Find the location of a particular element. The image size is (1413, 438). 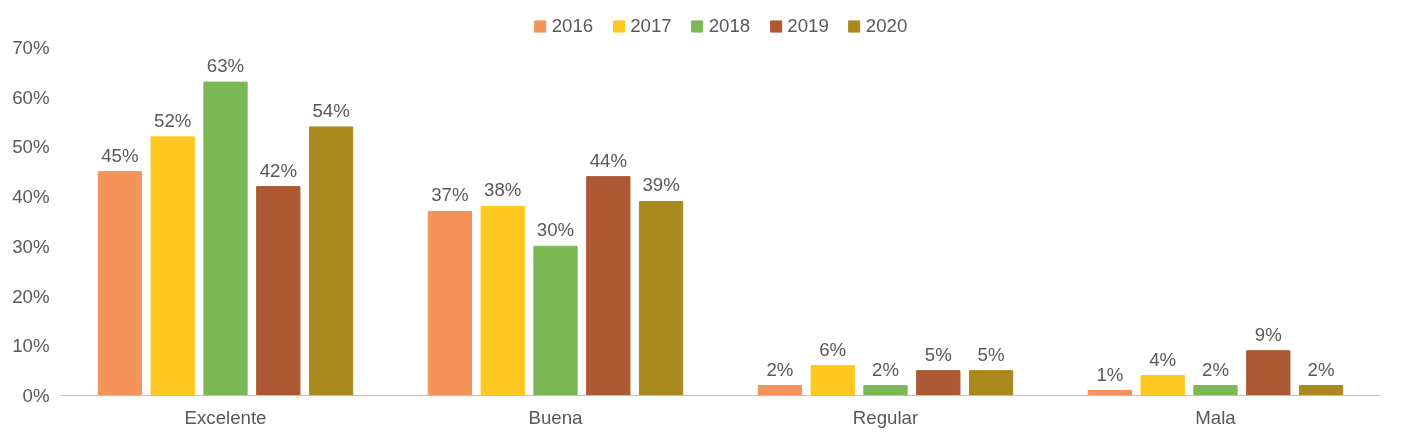

y-tick-label: 30% is located at coordinates (31, 246).